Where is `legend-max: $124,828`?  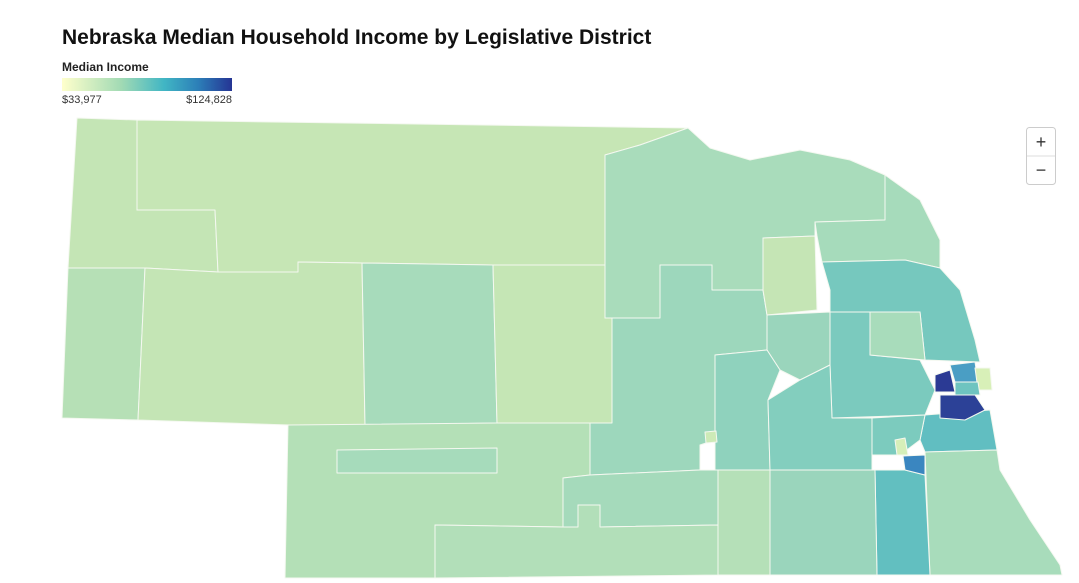
legend-max: $124,828 is located at coordinates (209, 100).